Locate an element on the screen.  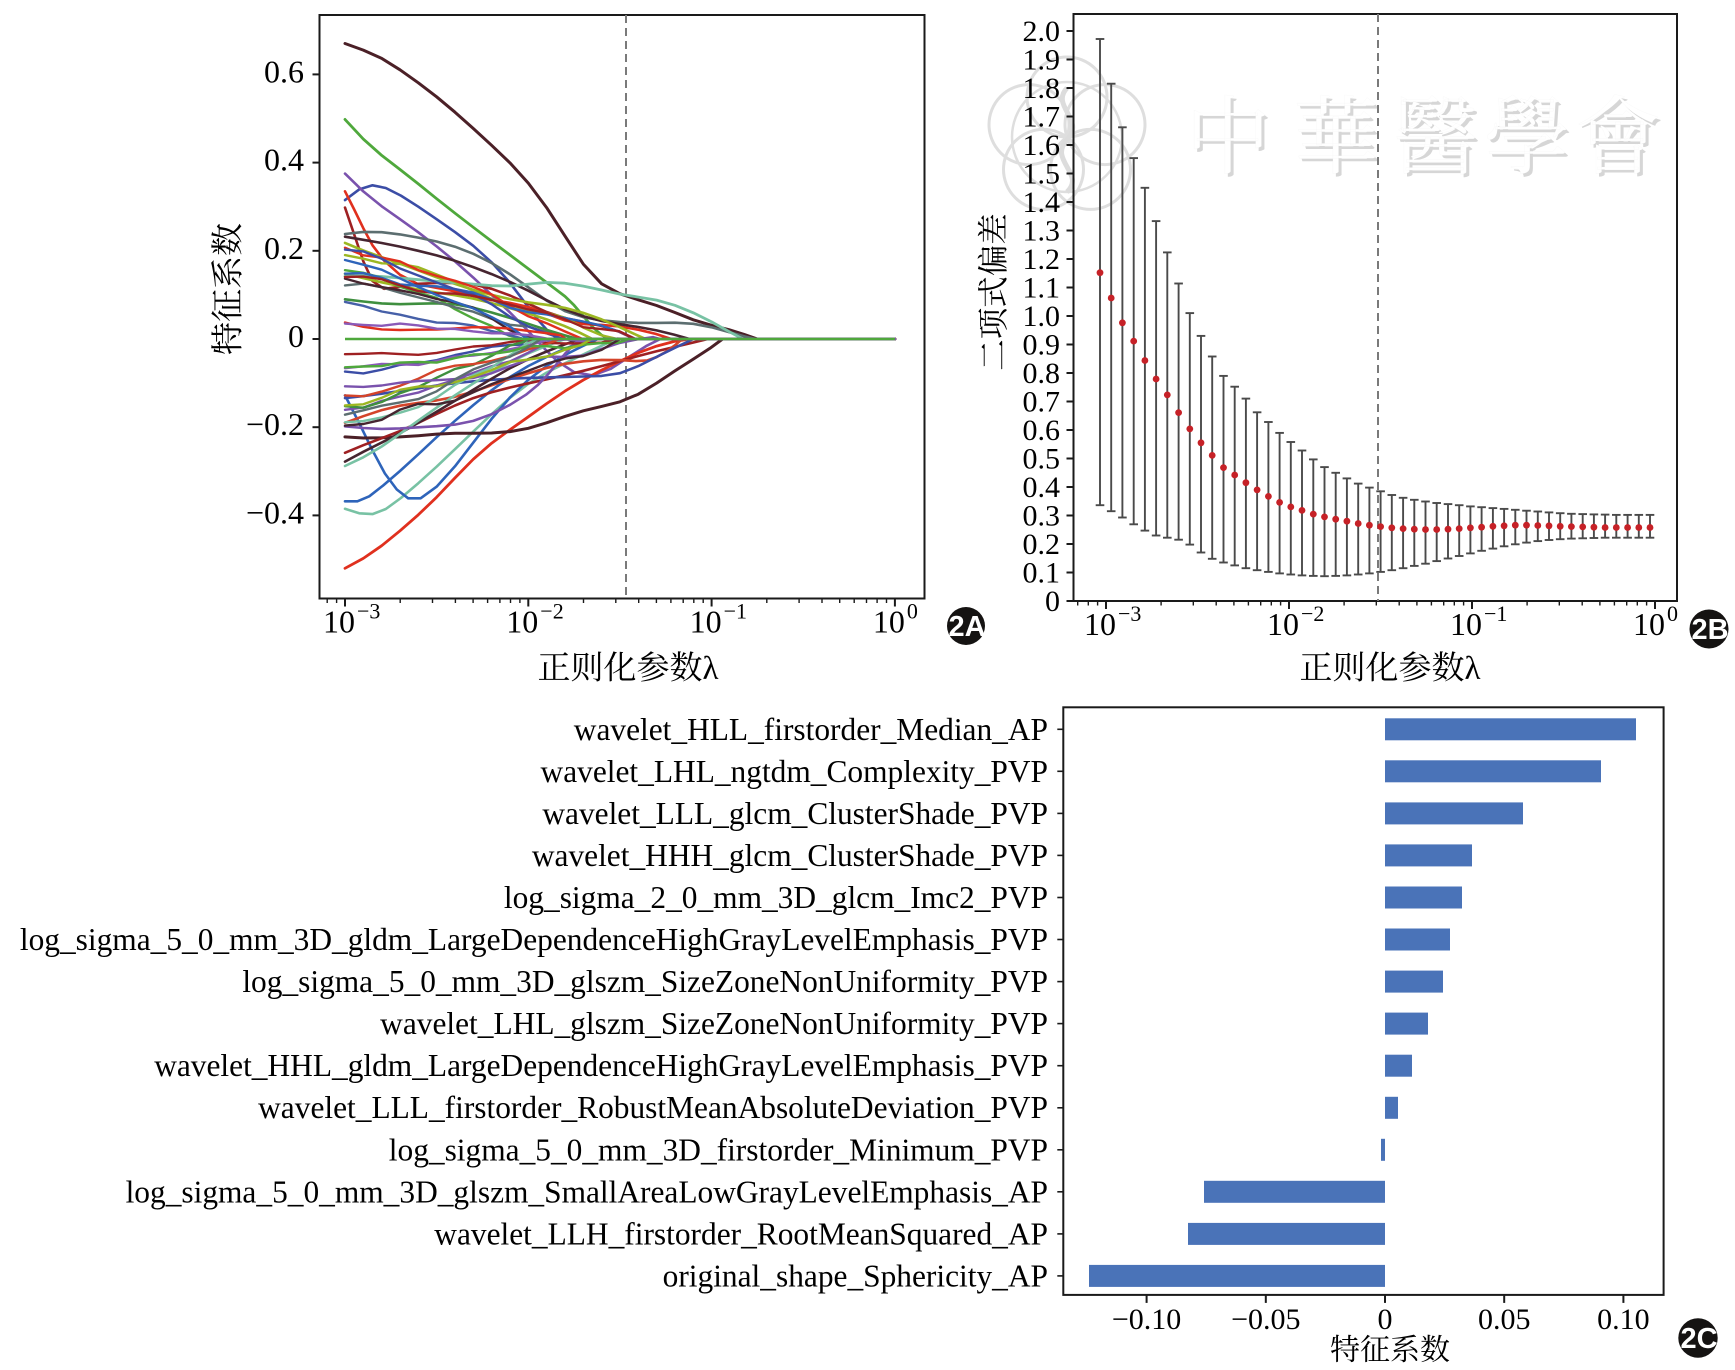
svg-text: 0.9 is located at coordinates (1042, 345).